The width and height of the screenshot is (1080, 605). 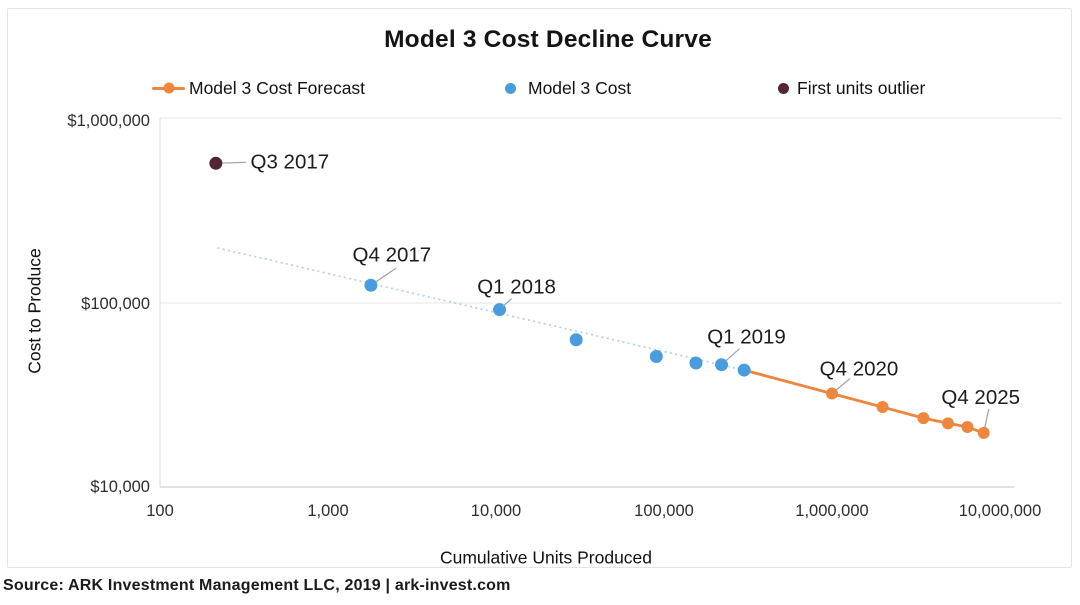 I want to click on legend-item-forecast: Model 3 Cost Forecast, so click(x=258, y=88).